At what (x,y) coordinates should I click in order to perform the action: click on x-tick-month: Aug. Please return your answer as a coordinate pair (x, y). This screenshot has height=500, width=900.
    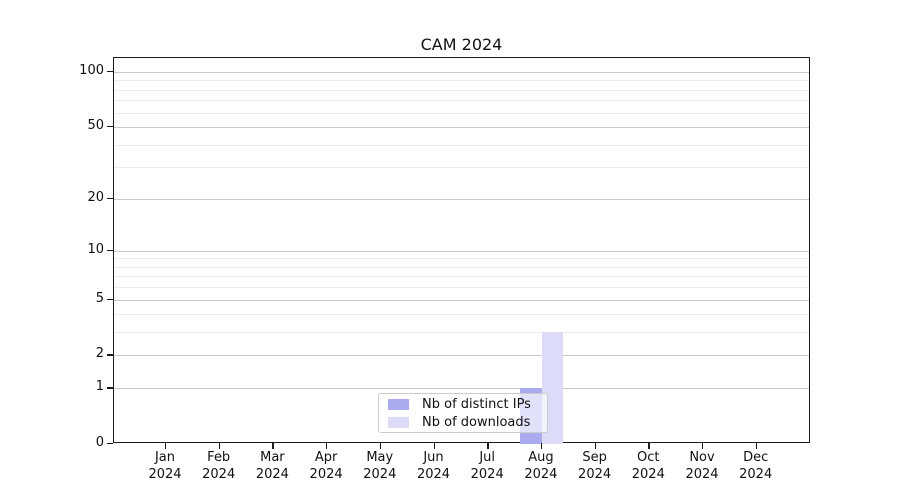
    Looking at the image, I should click on (541, 457).